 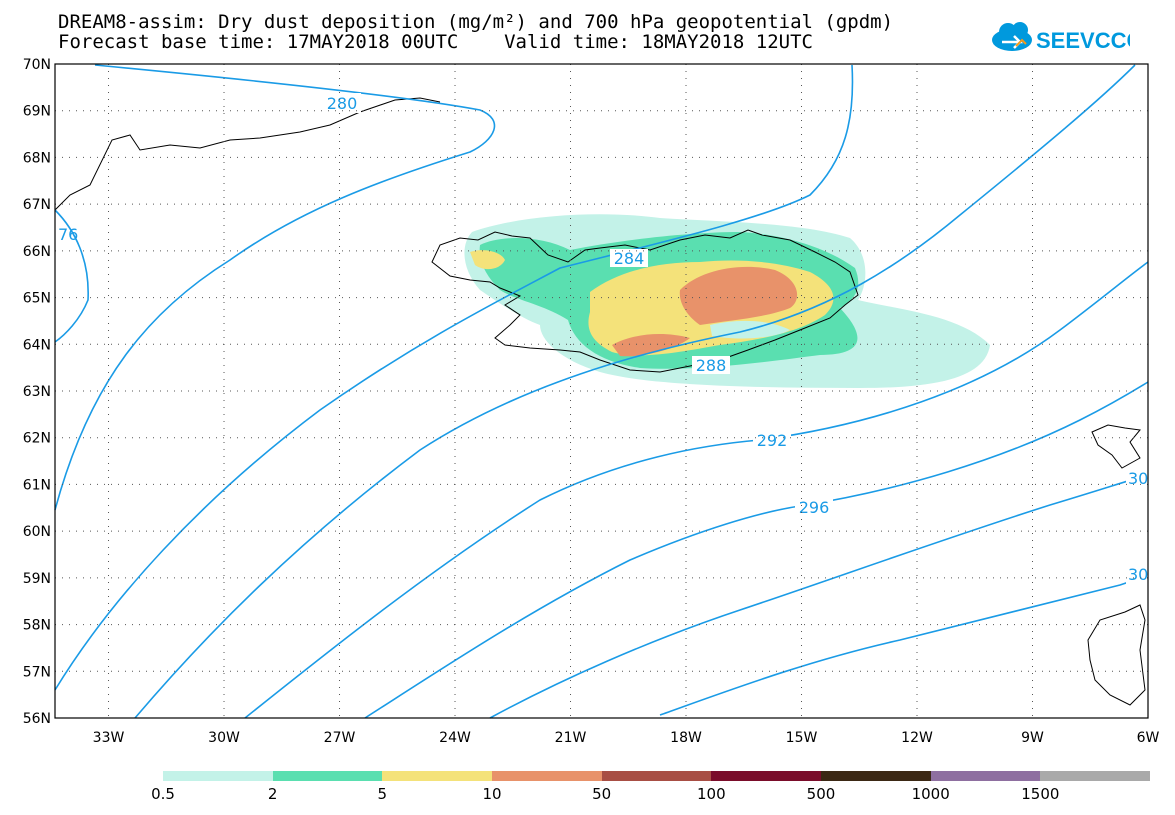 I want to click on colorbar-label: 0.5, so click(x=163, y=794).